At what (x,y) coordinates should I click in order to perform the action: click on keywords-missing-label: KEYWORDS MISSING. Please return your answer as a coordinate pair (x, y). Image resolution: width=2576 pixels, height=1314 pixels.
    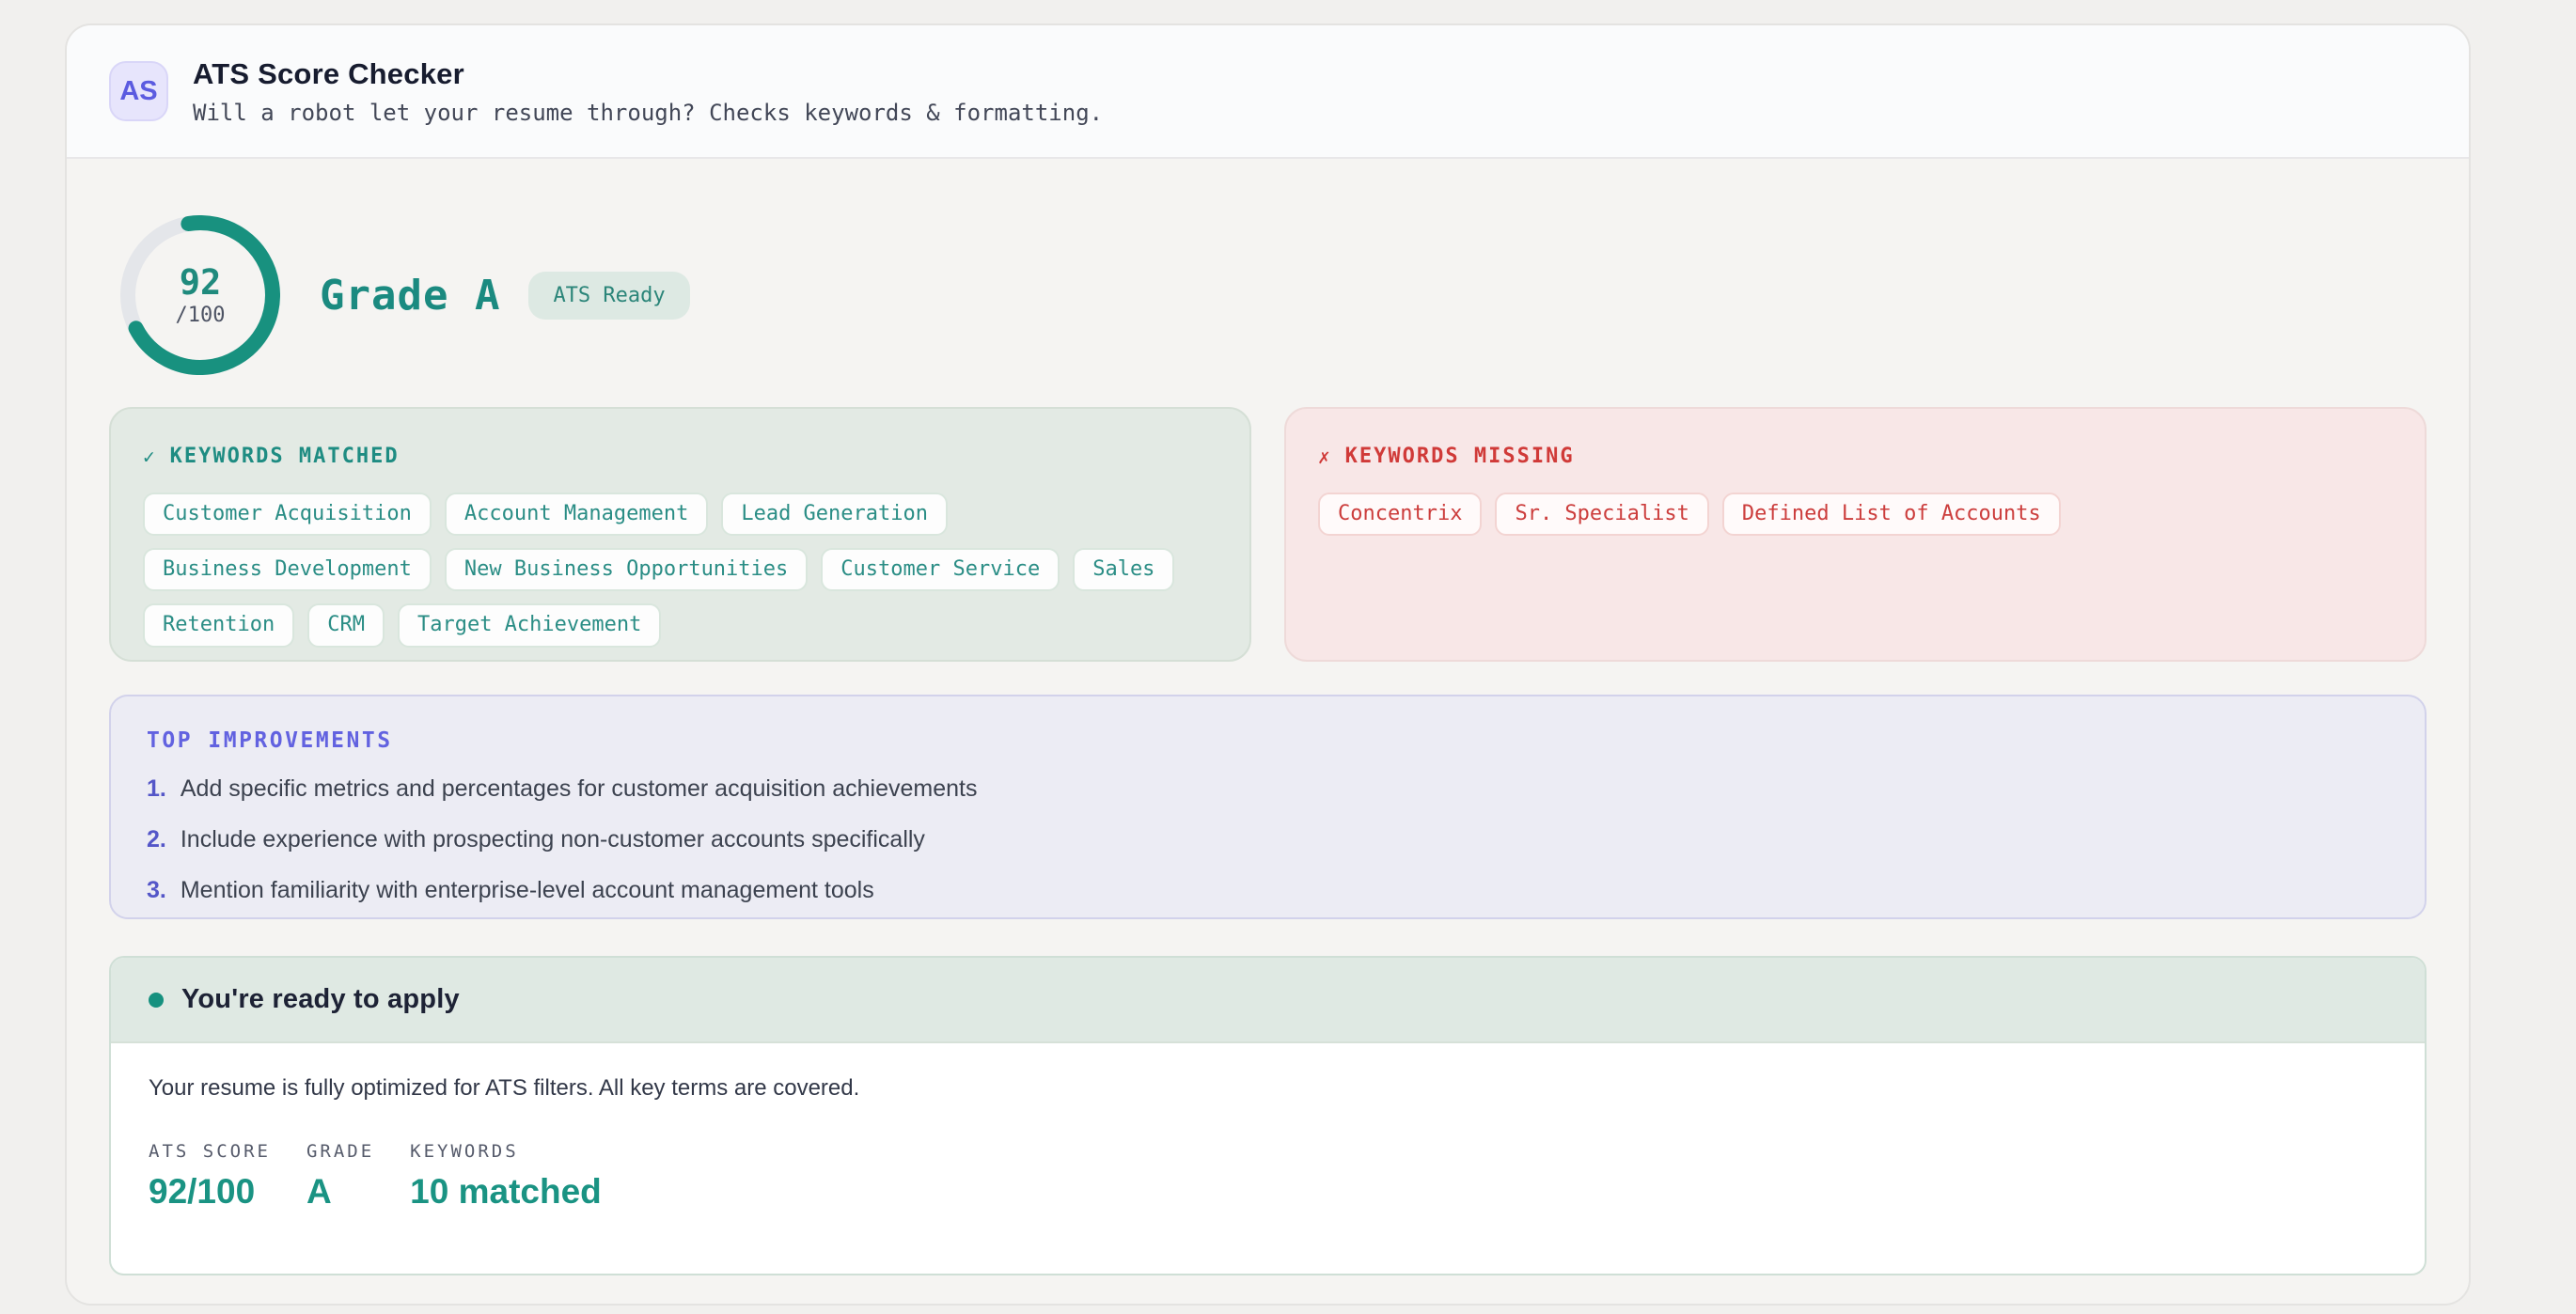
    Looking at the image, I should click on (1460, 457).